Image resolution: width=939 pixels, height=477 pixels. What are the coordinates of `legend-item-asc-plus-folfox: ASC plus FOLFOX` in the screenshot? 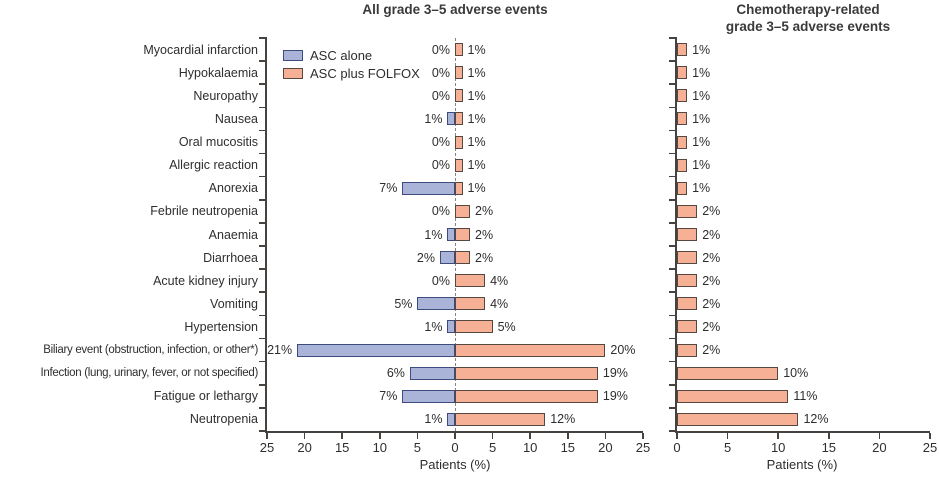 It's located at (351, 73).